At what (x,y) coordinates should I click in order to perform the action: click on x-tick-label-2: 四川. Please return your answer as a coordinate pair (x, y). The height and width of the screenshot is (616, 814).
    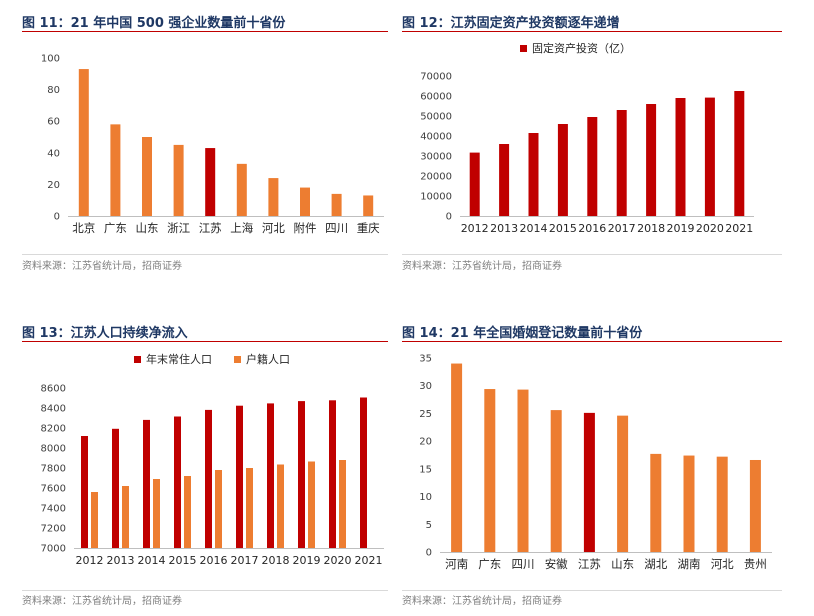
    Looking at the image, I should click on (523, 564).